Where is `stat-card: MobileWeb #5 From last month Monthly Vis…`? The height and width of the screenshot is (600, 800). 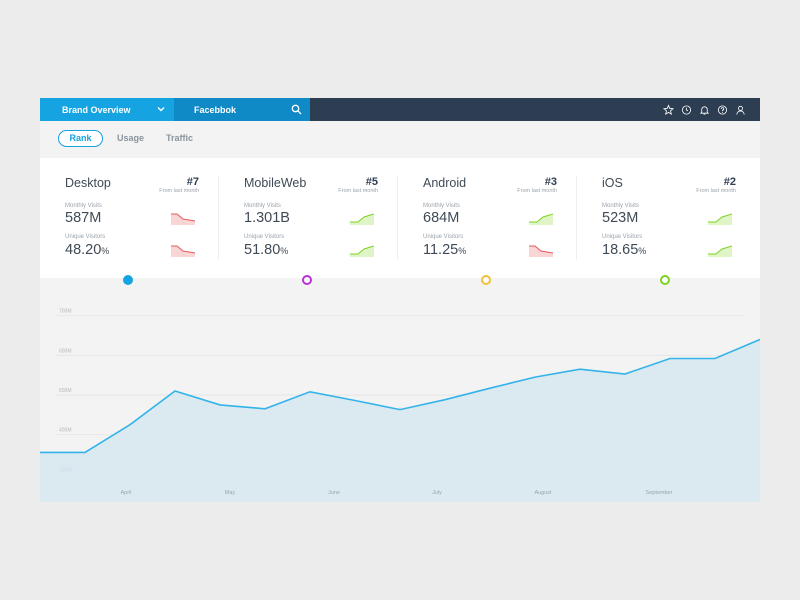 stat-card: MobileWeb #5 From last month Monthly Vis… is located at coordinates (308, 218).